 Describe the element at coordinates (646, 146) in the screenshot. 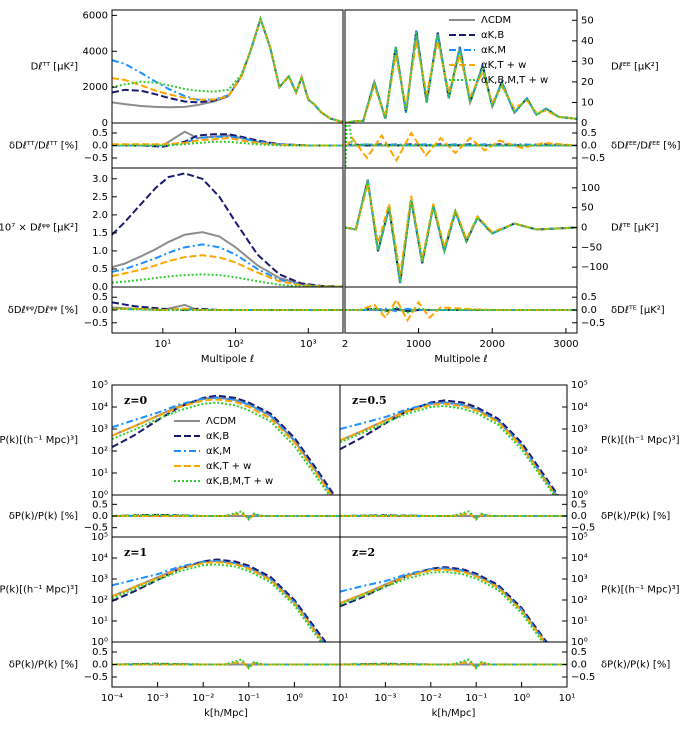

I see `y-axis-label: δDℓᴱᴱ/Dℓᴱᴱ [%]` at that location.